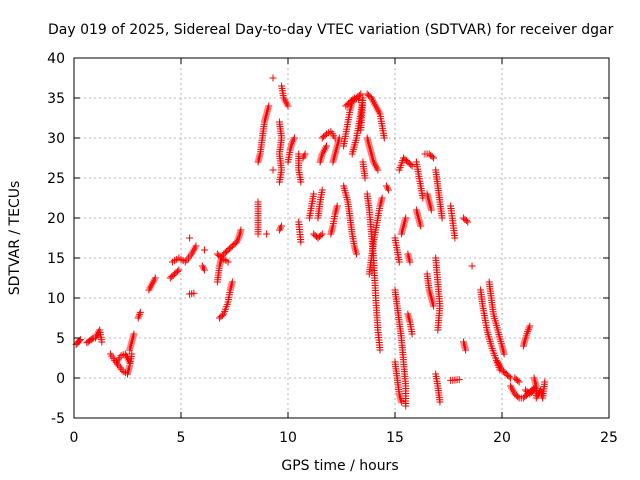 This screenshot has width=640, height=480. What do you see at coordinates (502, 438) in the screenshot?
I see `x-tick-label: 20` at bounding box center [502, 438].